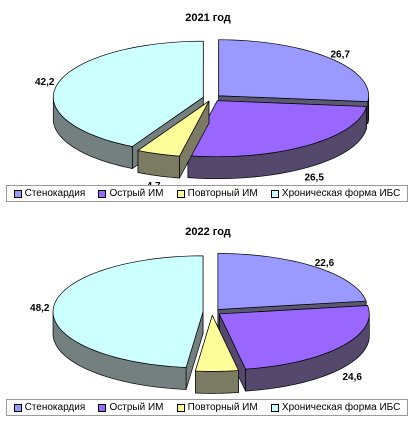 This screenshot has height=428, width=416. Describe the element at coordinates (352, 377) in the screenshot. I see `data-label: 24,6` at that location.